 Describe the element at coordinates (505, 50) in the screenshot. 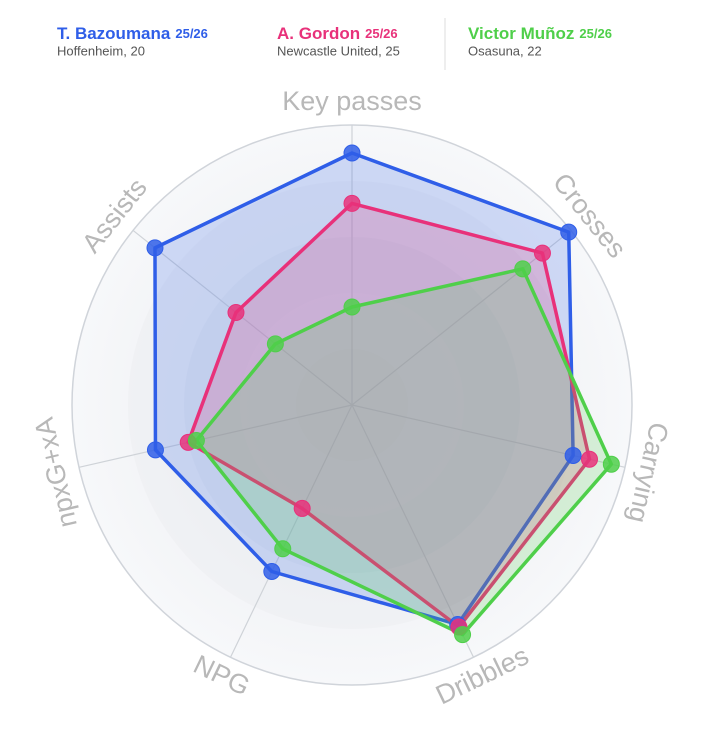

I see `legend-info: Osasuna, 22` at that location.